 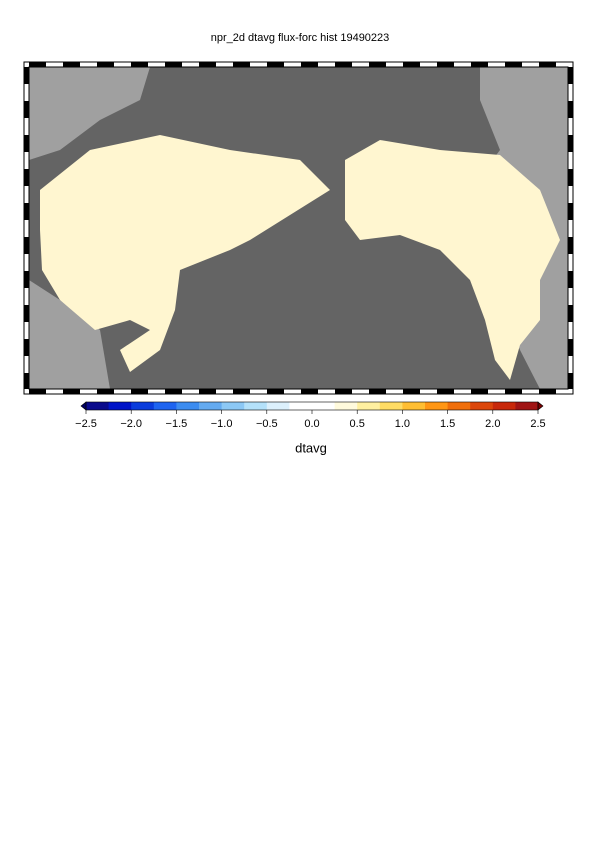 I want to click on colorbar-tick-label: −0.5, so click(x=267, y=424).